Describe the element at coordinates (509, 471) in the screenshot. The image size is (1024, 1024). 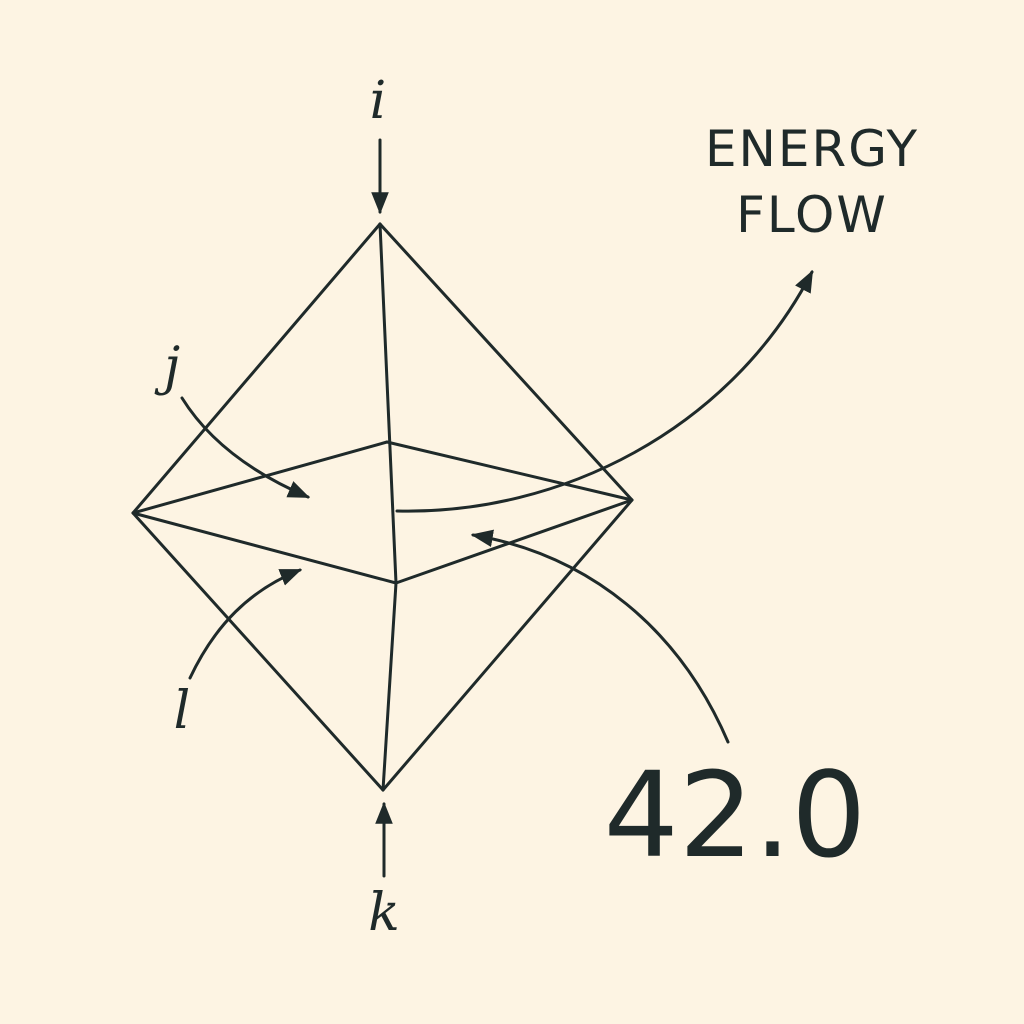
I see `edge-back-right` at that location.